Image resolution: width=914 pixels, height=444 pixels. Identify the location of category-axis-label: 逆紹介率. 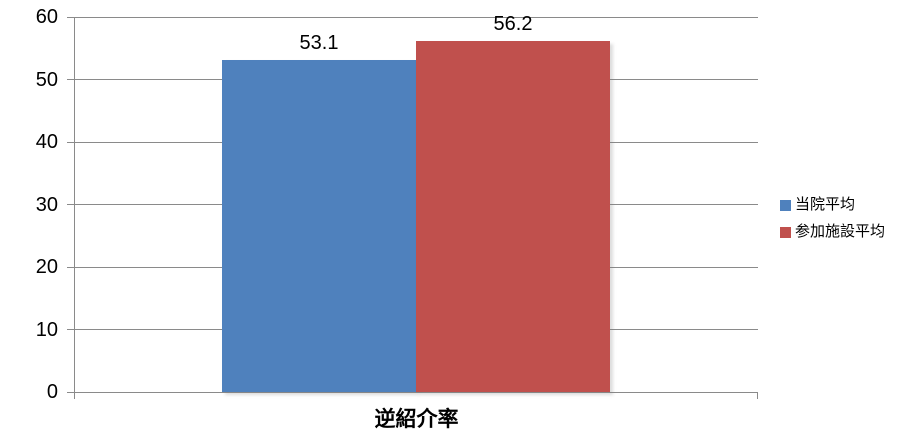
(416, 419).